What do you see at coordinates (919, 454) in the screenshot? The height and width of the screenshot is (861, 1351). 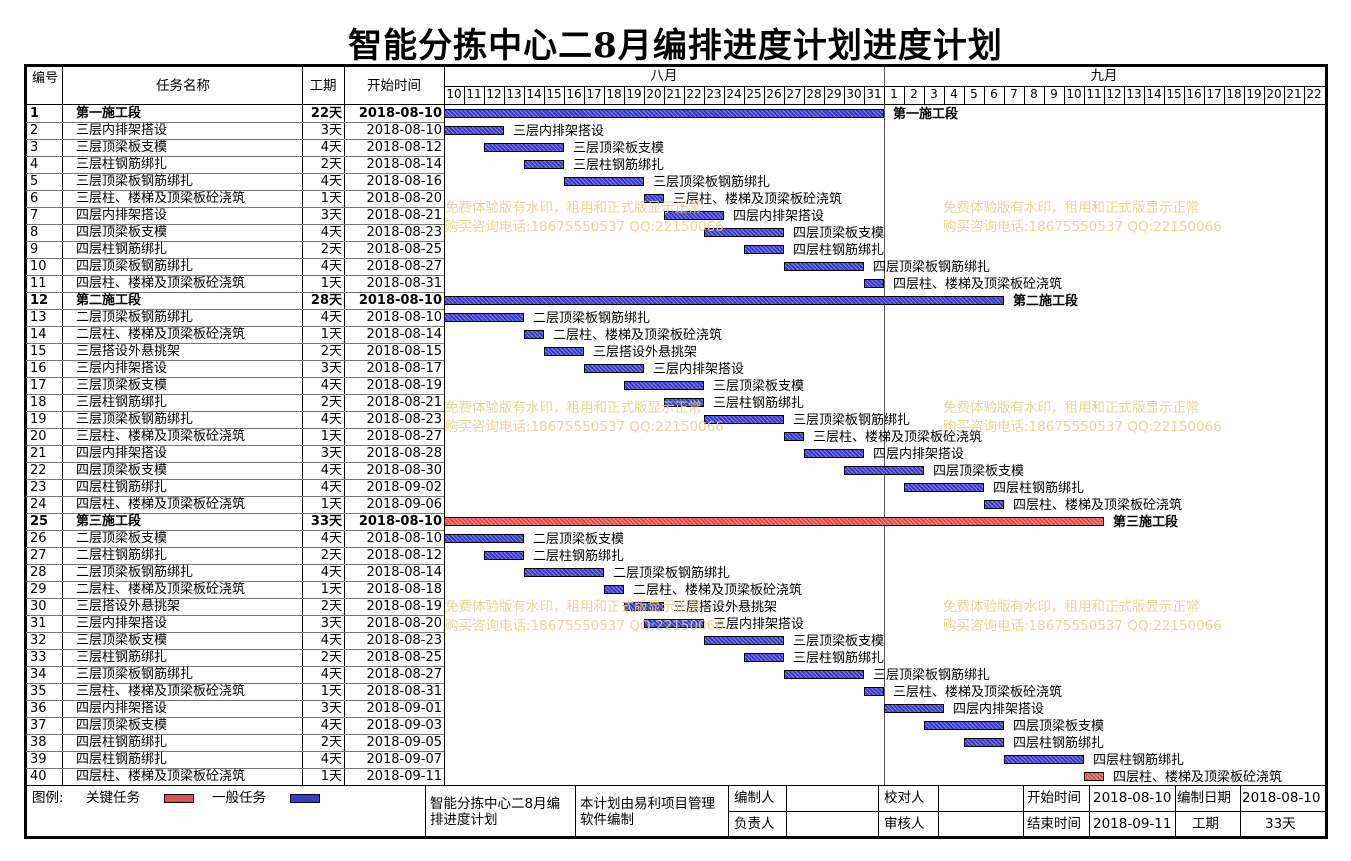 I see `bar-label: 四层内排架搭设` at bounding box center [919, 454].